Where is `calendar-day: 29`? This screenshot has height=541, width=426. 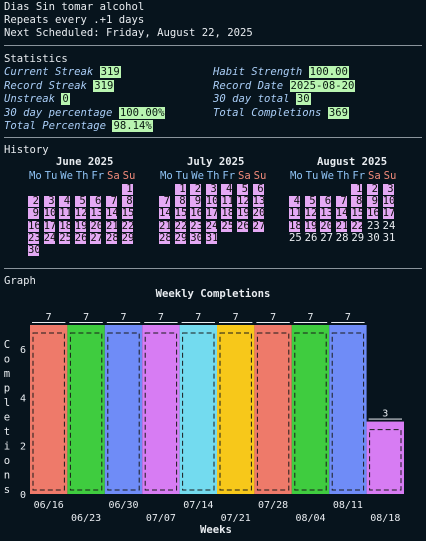
calendar-day: 29 is located at coordinates (358, 237).